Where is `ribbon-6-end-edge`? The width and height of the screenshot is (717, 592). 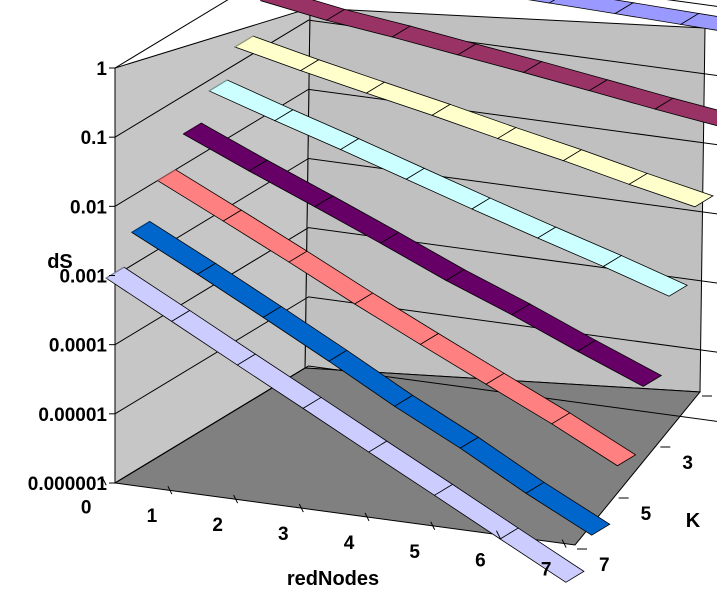
ribbon-6-end-edge is located at coordinates (141, 226).